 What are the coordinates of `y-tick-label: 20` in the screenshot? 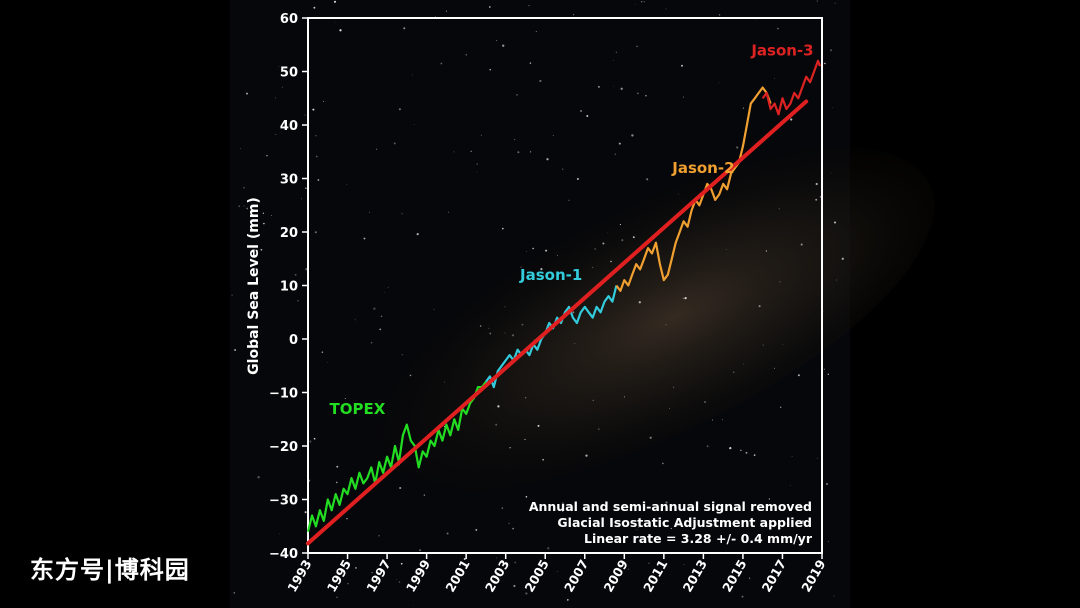 It's located at (289, 233).